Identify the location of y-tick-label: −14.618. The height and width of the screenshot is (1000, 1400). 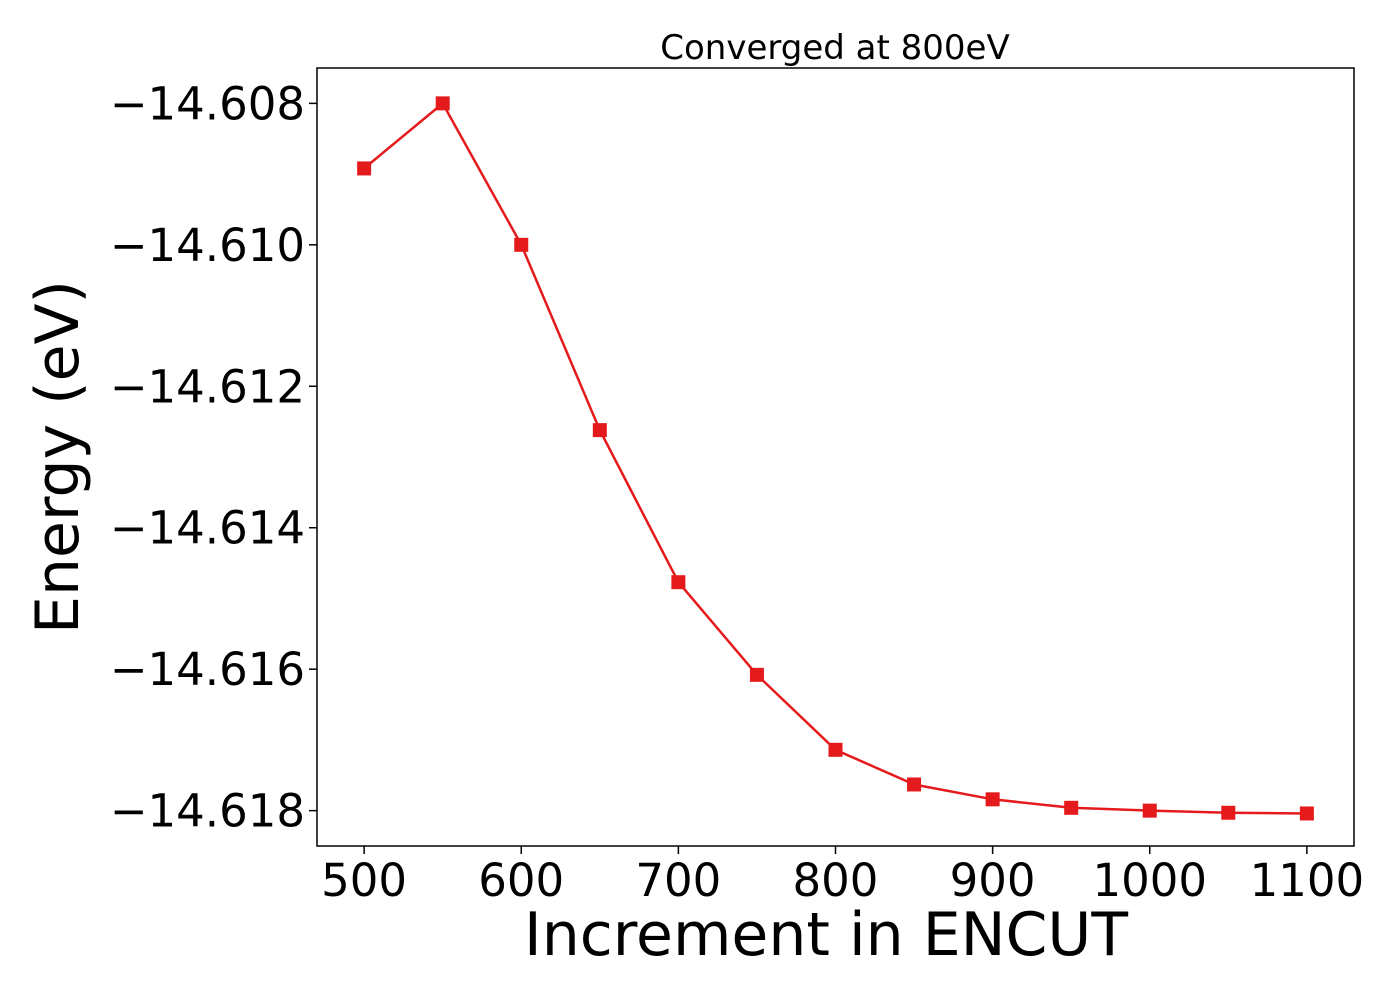
(207, 811).